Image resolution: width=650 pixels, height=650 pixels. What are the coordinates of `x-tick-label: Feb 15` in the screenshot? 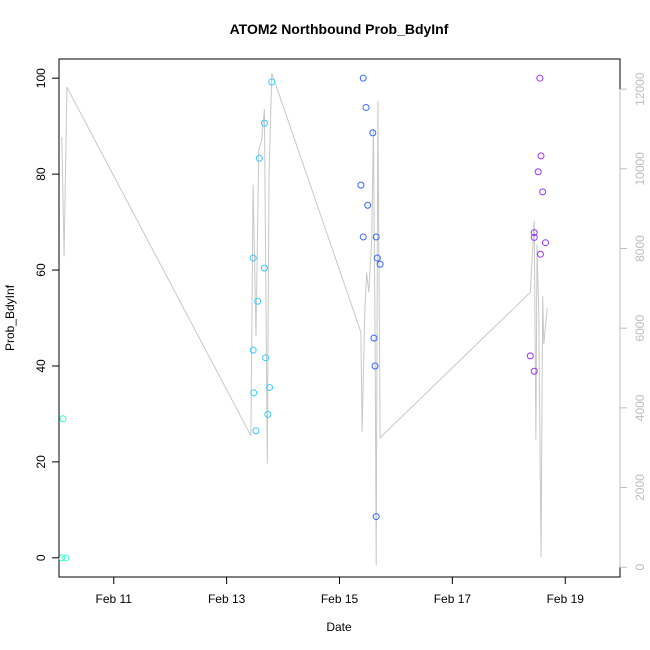 It's located at (340, 599).